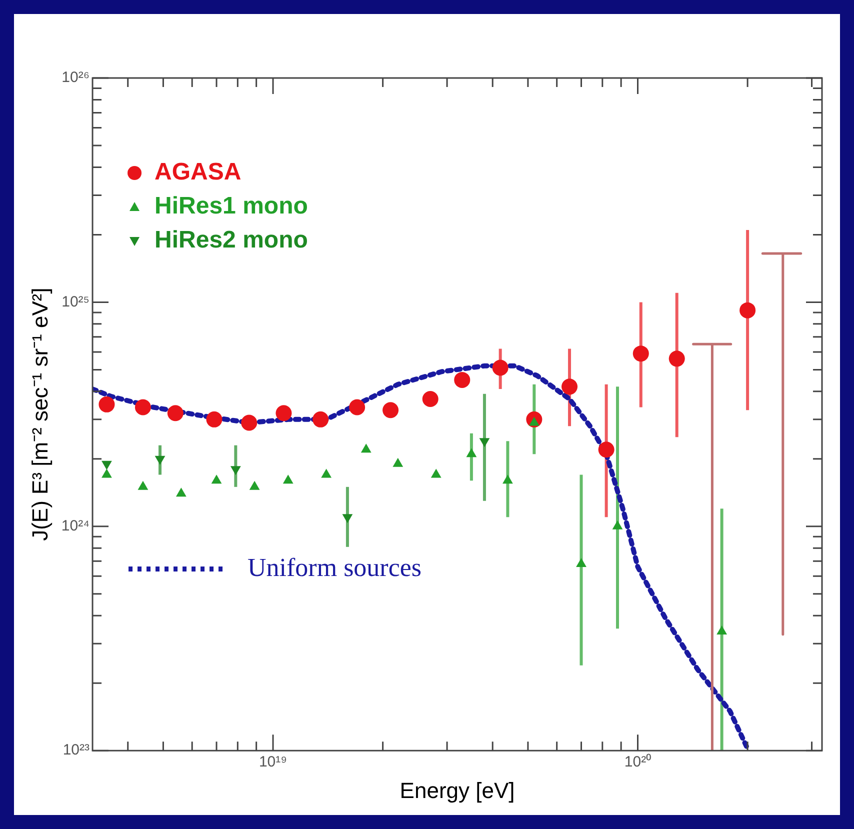 This screenshot has height=829, width=854. What do you see at coordinates (39, 414) in the screenshot?
I see `y-axis-title: J(E) E³ [m⁻² sec⁻¹ sr⁻¹ eV²]` at bounding box center [39, 414].